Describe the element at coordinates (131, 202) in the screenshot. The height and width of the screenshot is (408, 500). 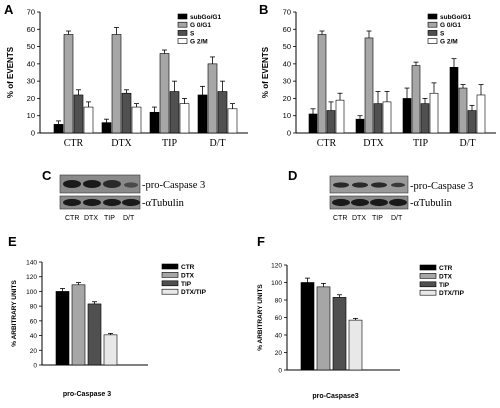
I see `blot-c-tubulin-band` at that location.